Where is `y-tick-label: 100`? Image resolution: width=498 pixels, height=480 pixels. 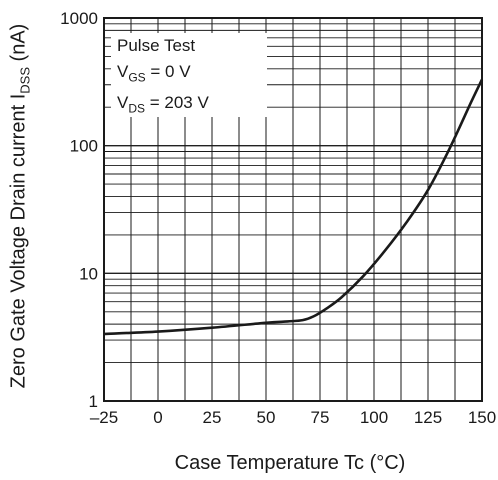 y-tick-label: 100 is located at coordinates (84, 146).